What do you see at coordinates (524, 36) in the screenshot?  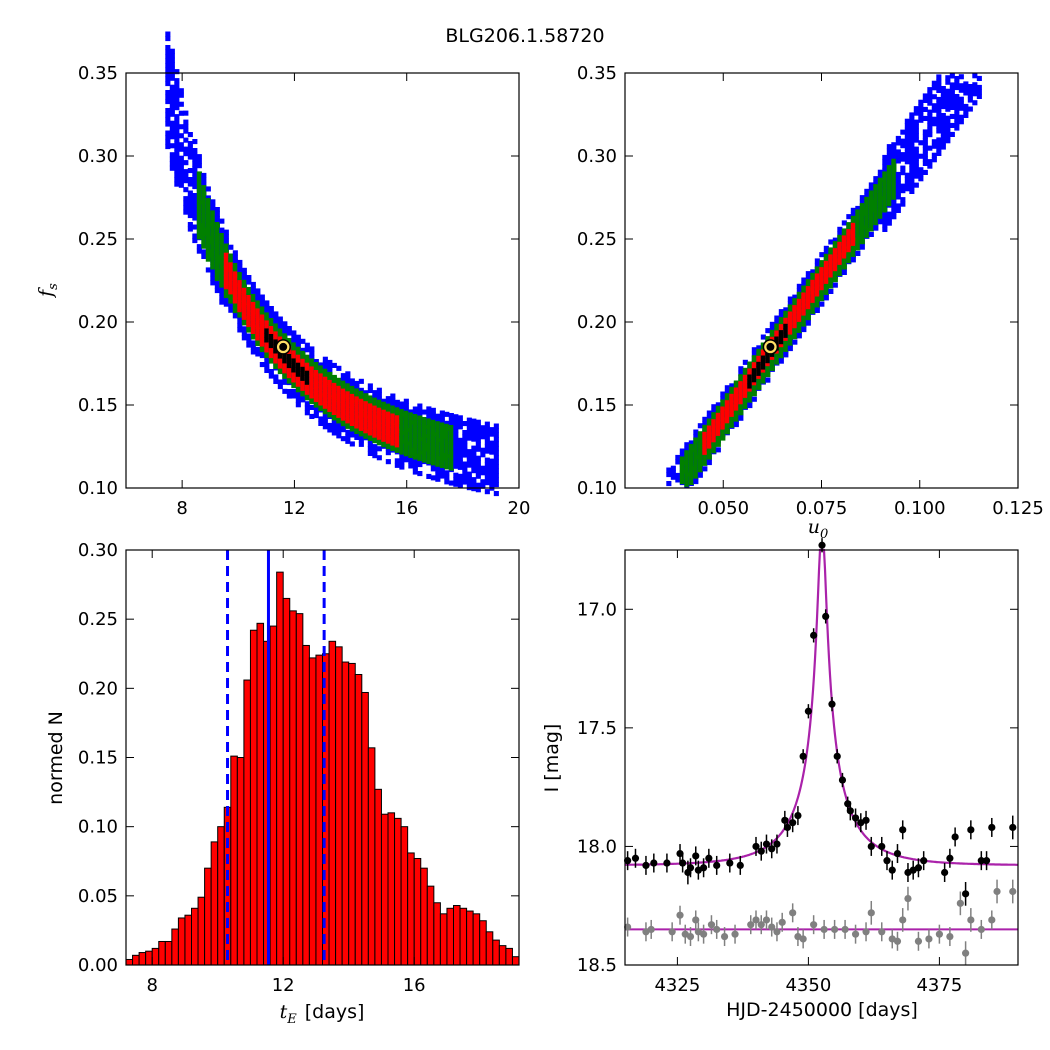 I see `figure-title: BLG206.1.58720` at bounding box center [524, 36].